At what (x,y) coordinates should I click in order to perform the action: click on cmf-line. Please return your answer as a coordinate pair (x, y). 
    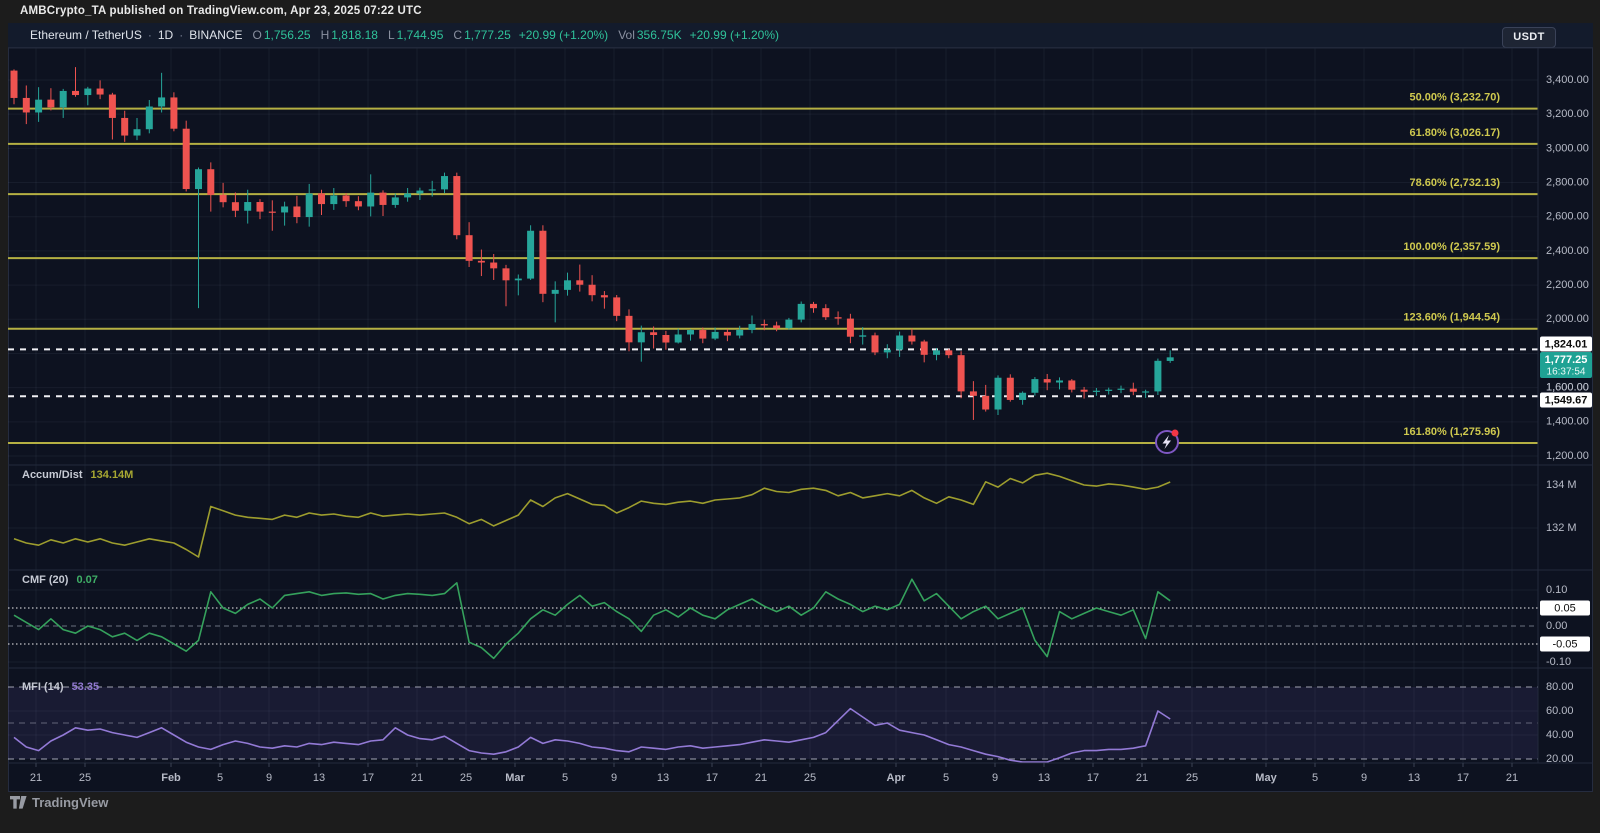
    Looking at the image, I should click on (592, 619).